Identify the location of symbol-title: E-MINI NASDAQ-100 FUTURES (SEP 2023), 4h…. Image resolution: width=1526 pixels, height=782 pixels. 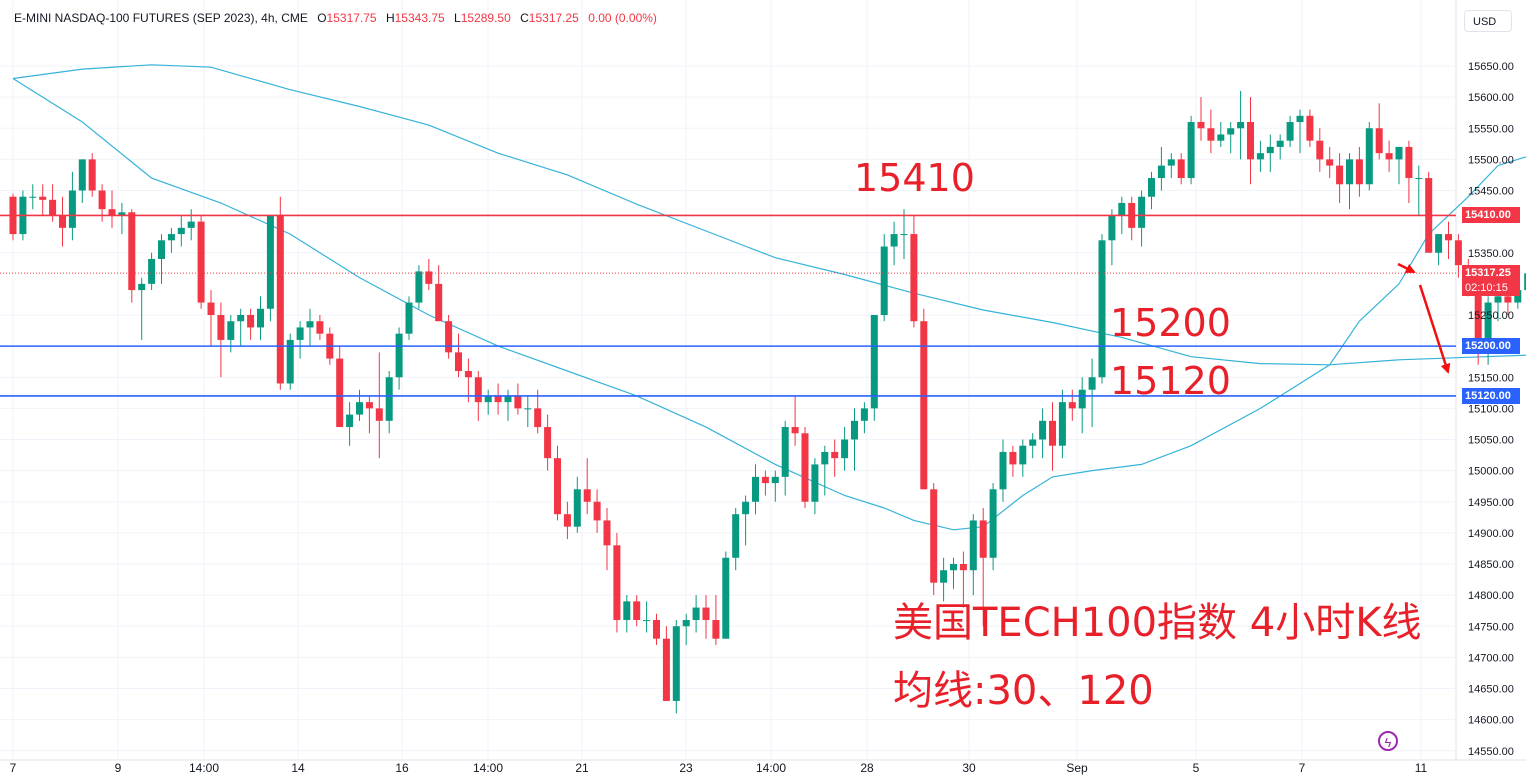
(161, 18).